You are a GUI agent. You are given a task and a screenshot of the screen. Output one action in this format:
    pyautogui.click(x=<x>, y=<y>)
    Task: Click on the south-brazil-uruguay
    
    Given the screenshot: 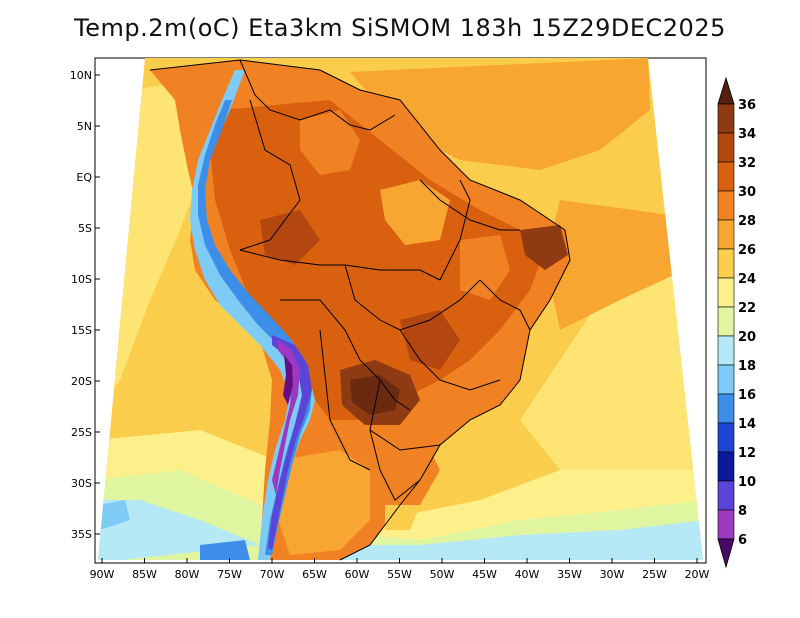 What is the action you would take?
    pyautogui.click(x=402, y=480)
    